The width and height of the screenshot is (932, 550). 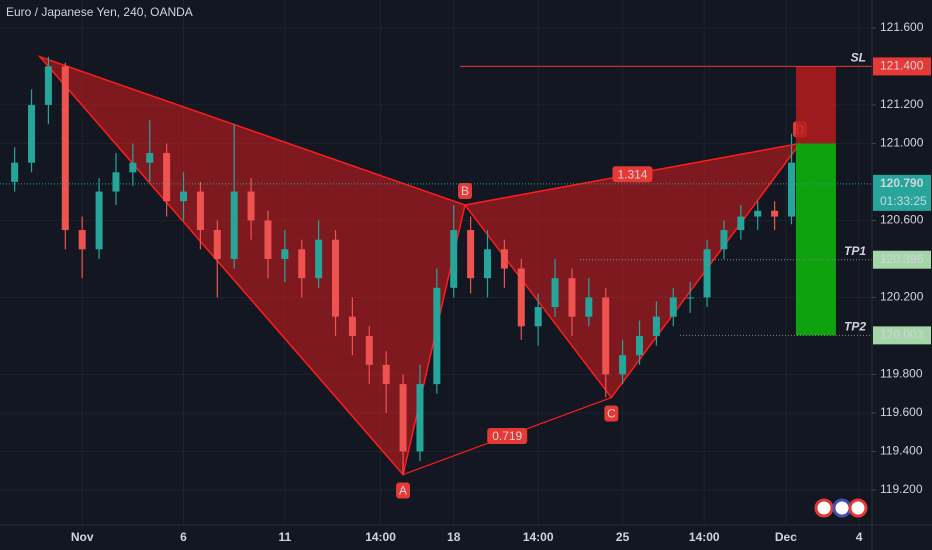 What do you see at coordinates (902, 27) in the screenshot?
I see `y-tick-label: 121.600` at bounding box center [902, 27].